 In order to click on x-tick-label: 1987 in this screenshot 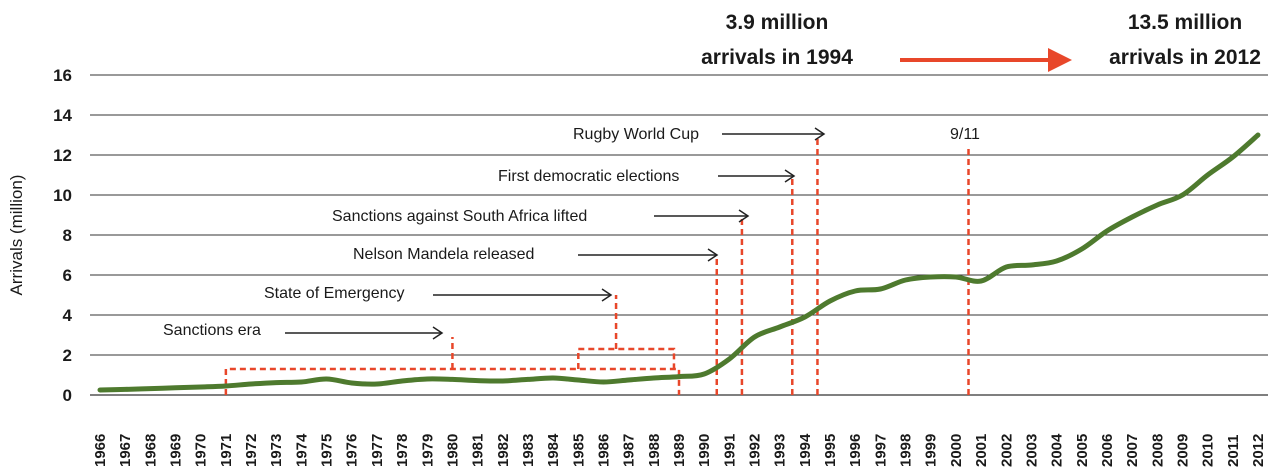, I will do `click(629, 450)`.